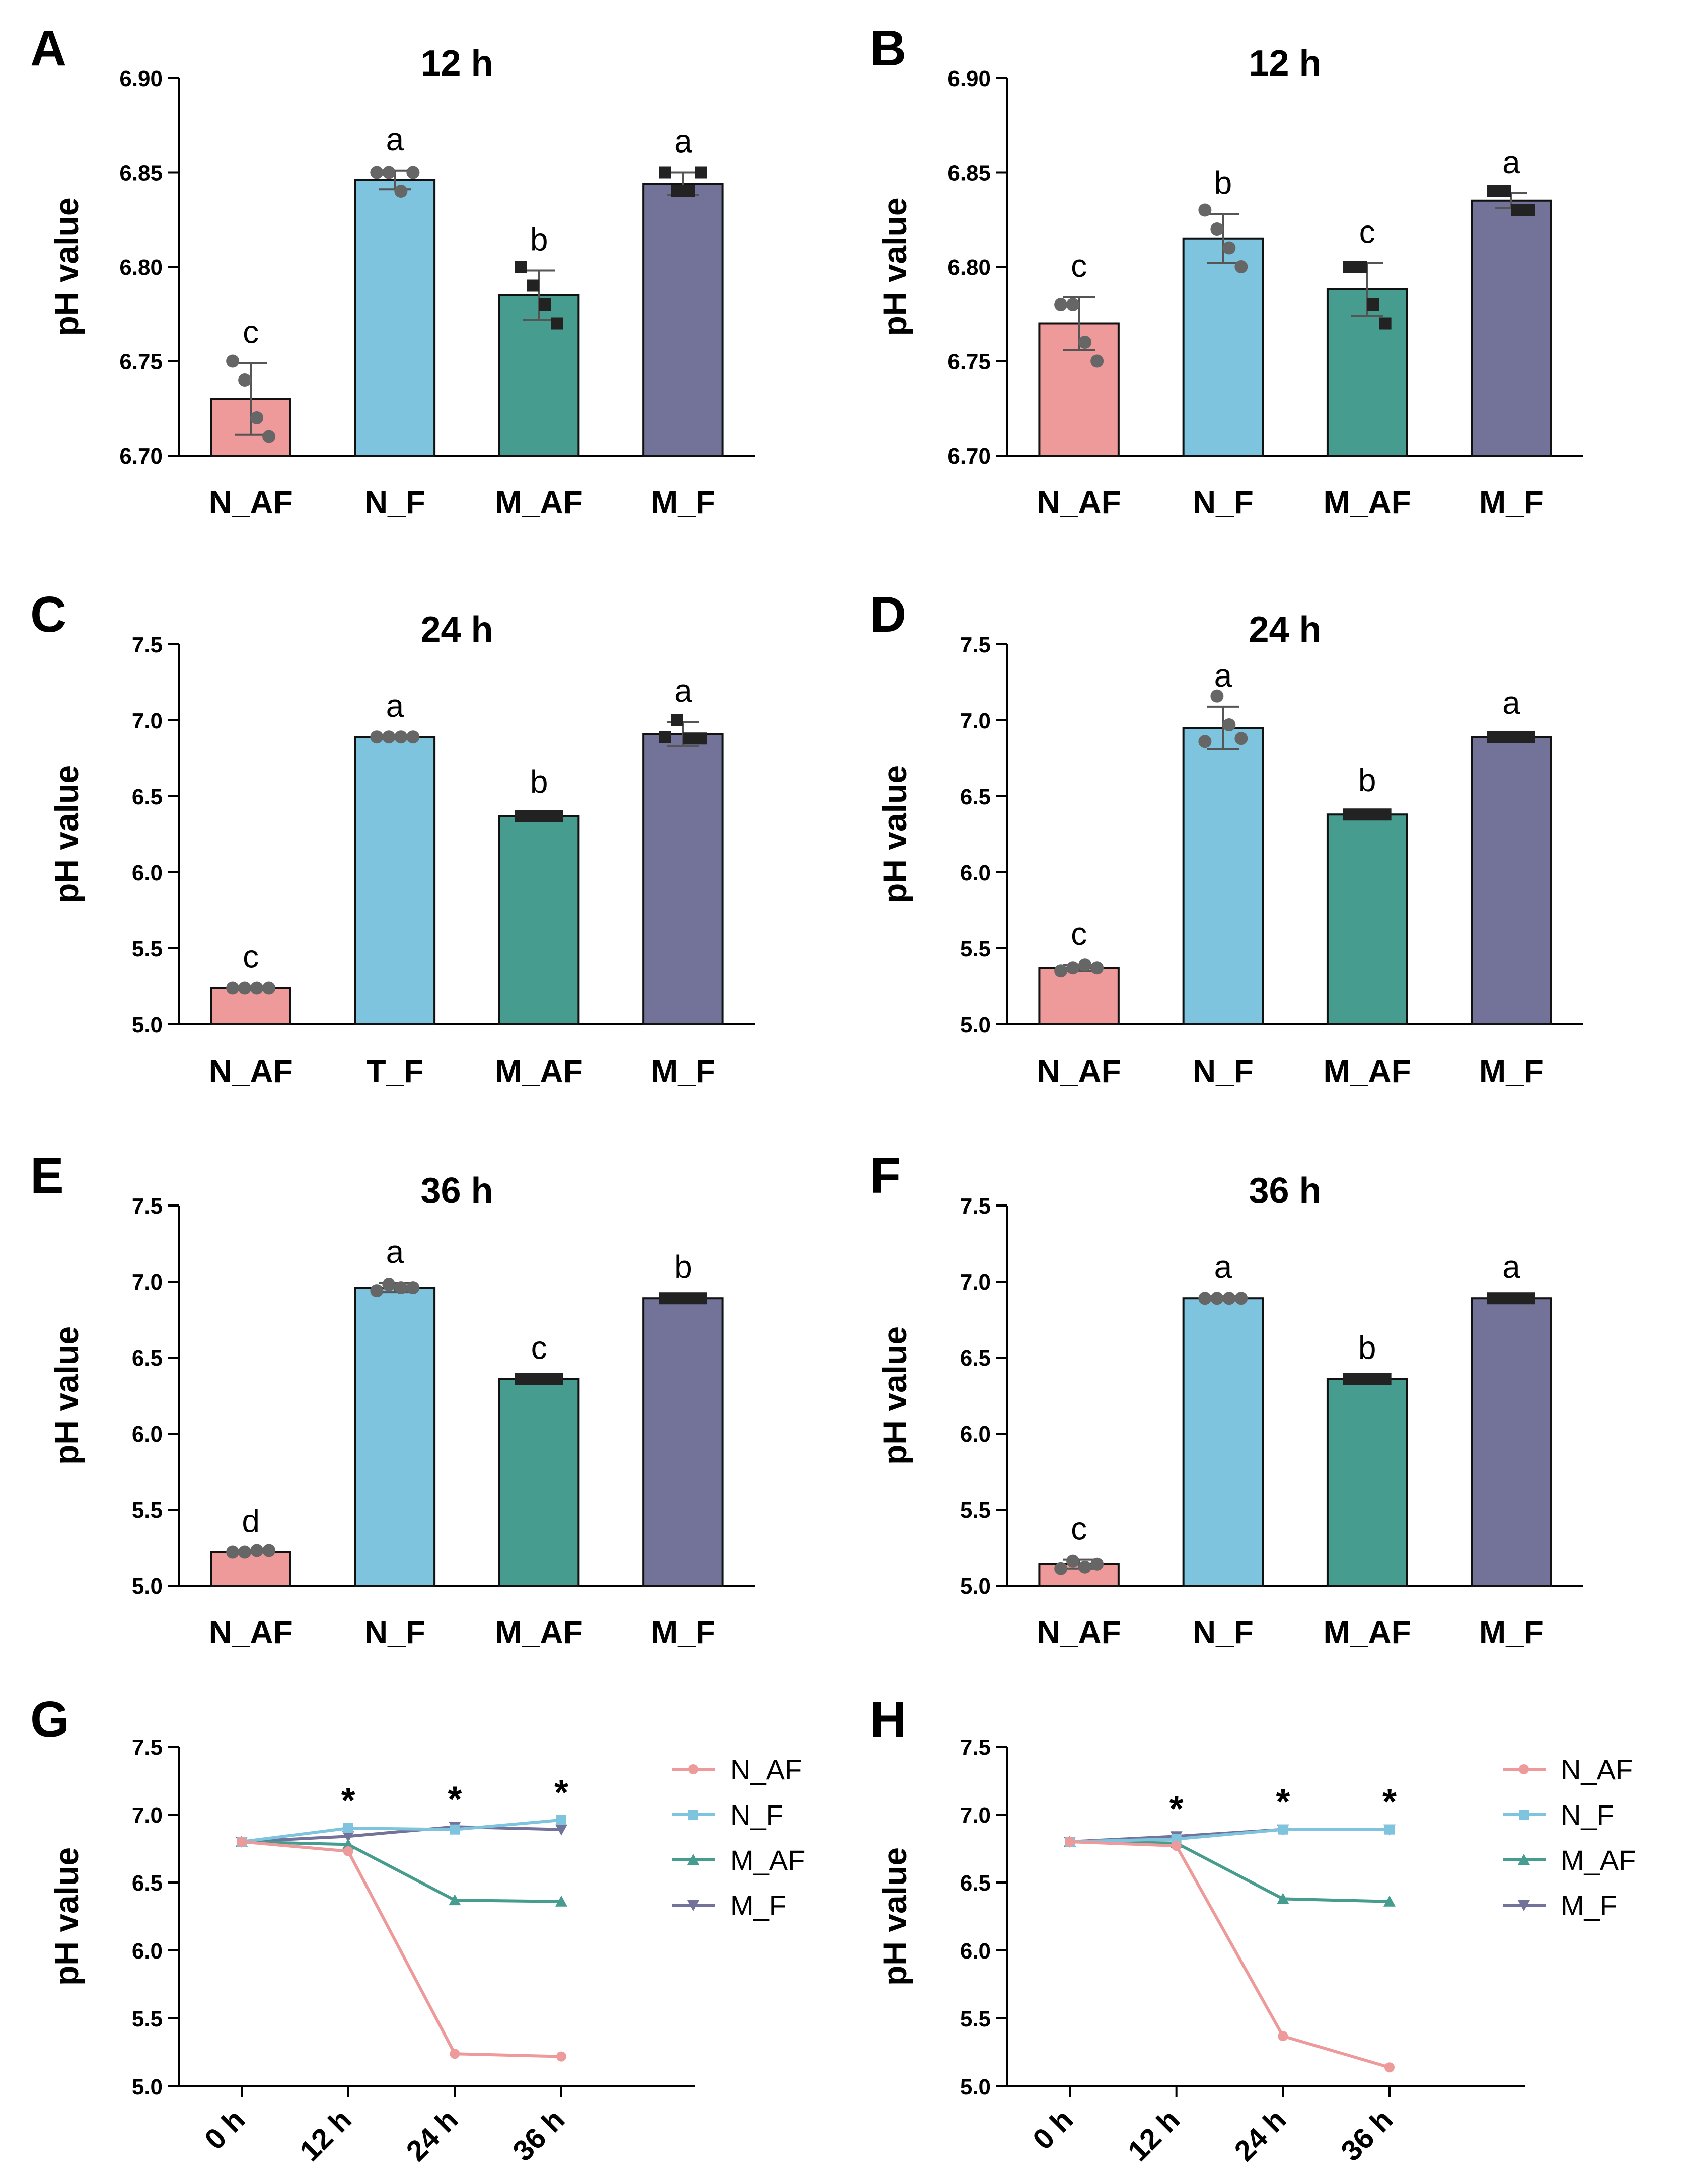 This screenshot has width=1682, height=2184. I want to click on panel-label: H, so click(888, 1719).